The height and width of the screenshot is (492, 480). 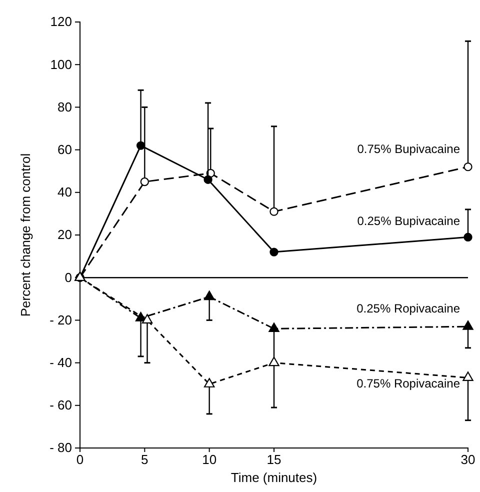 I want to click on x-tick-label: 5, so click(x=144, y=460).